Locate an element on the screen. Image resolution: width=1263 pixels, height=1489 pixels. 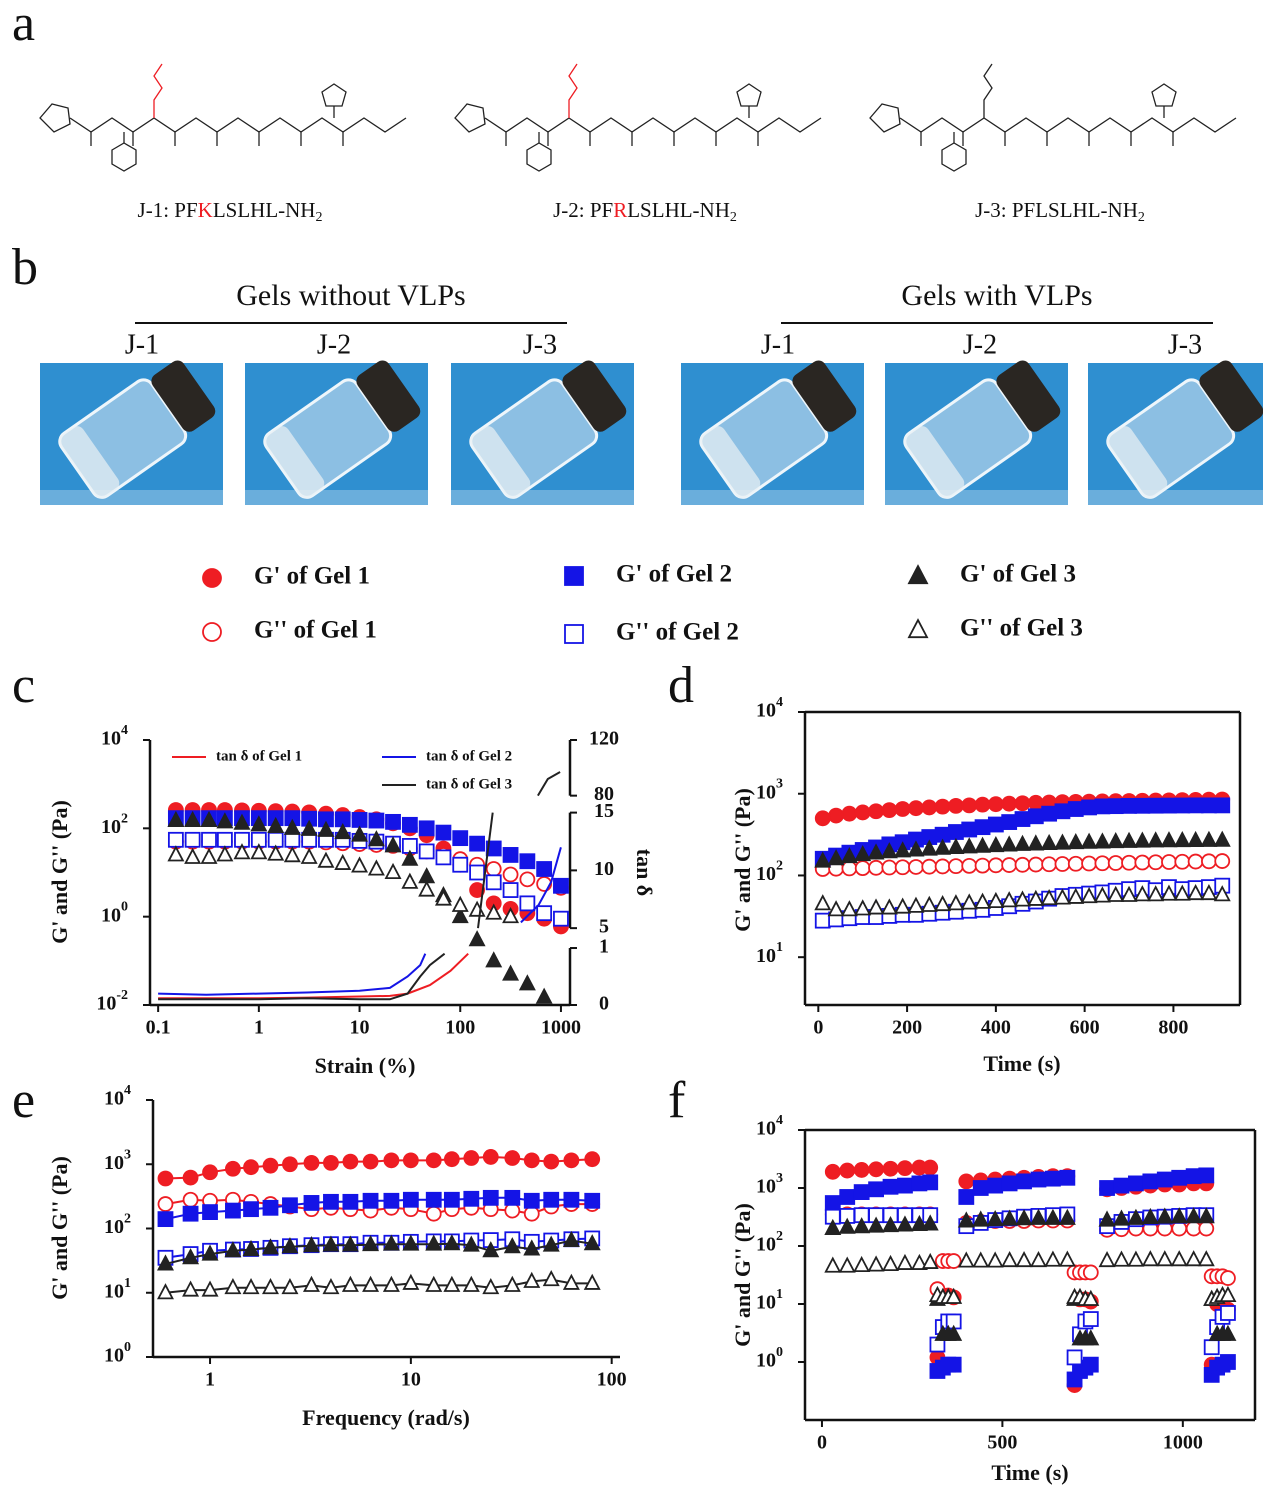
series-line is located at coordinates (379, 1252).